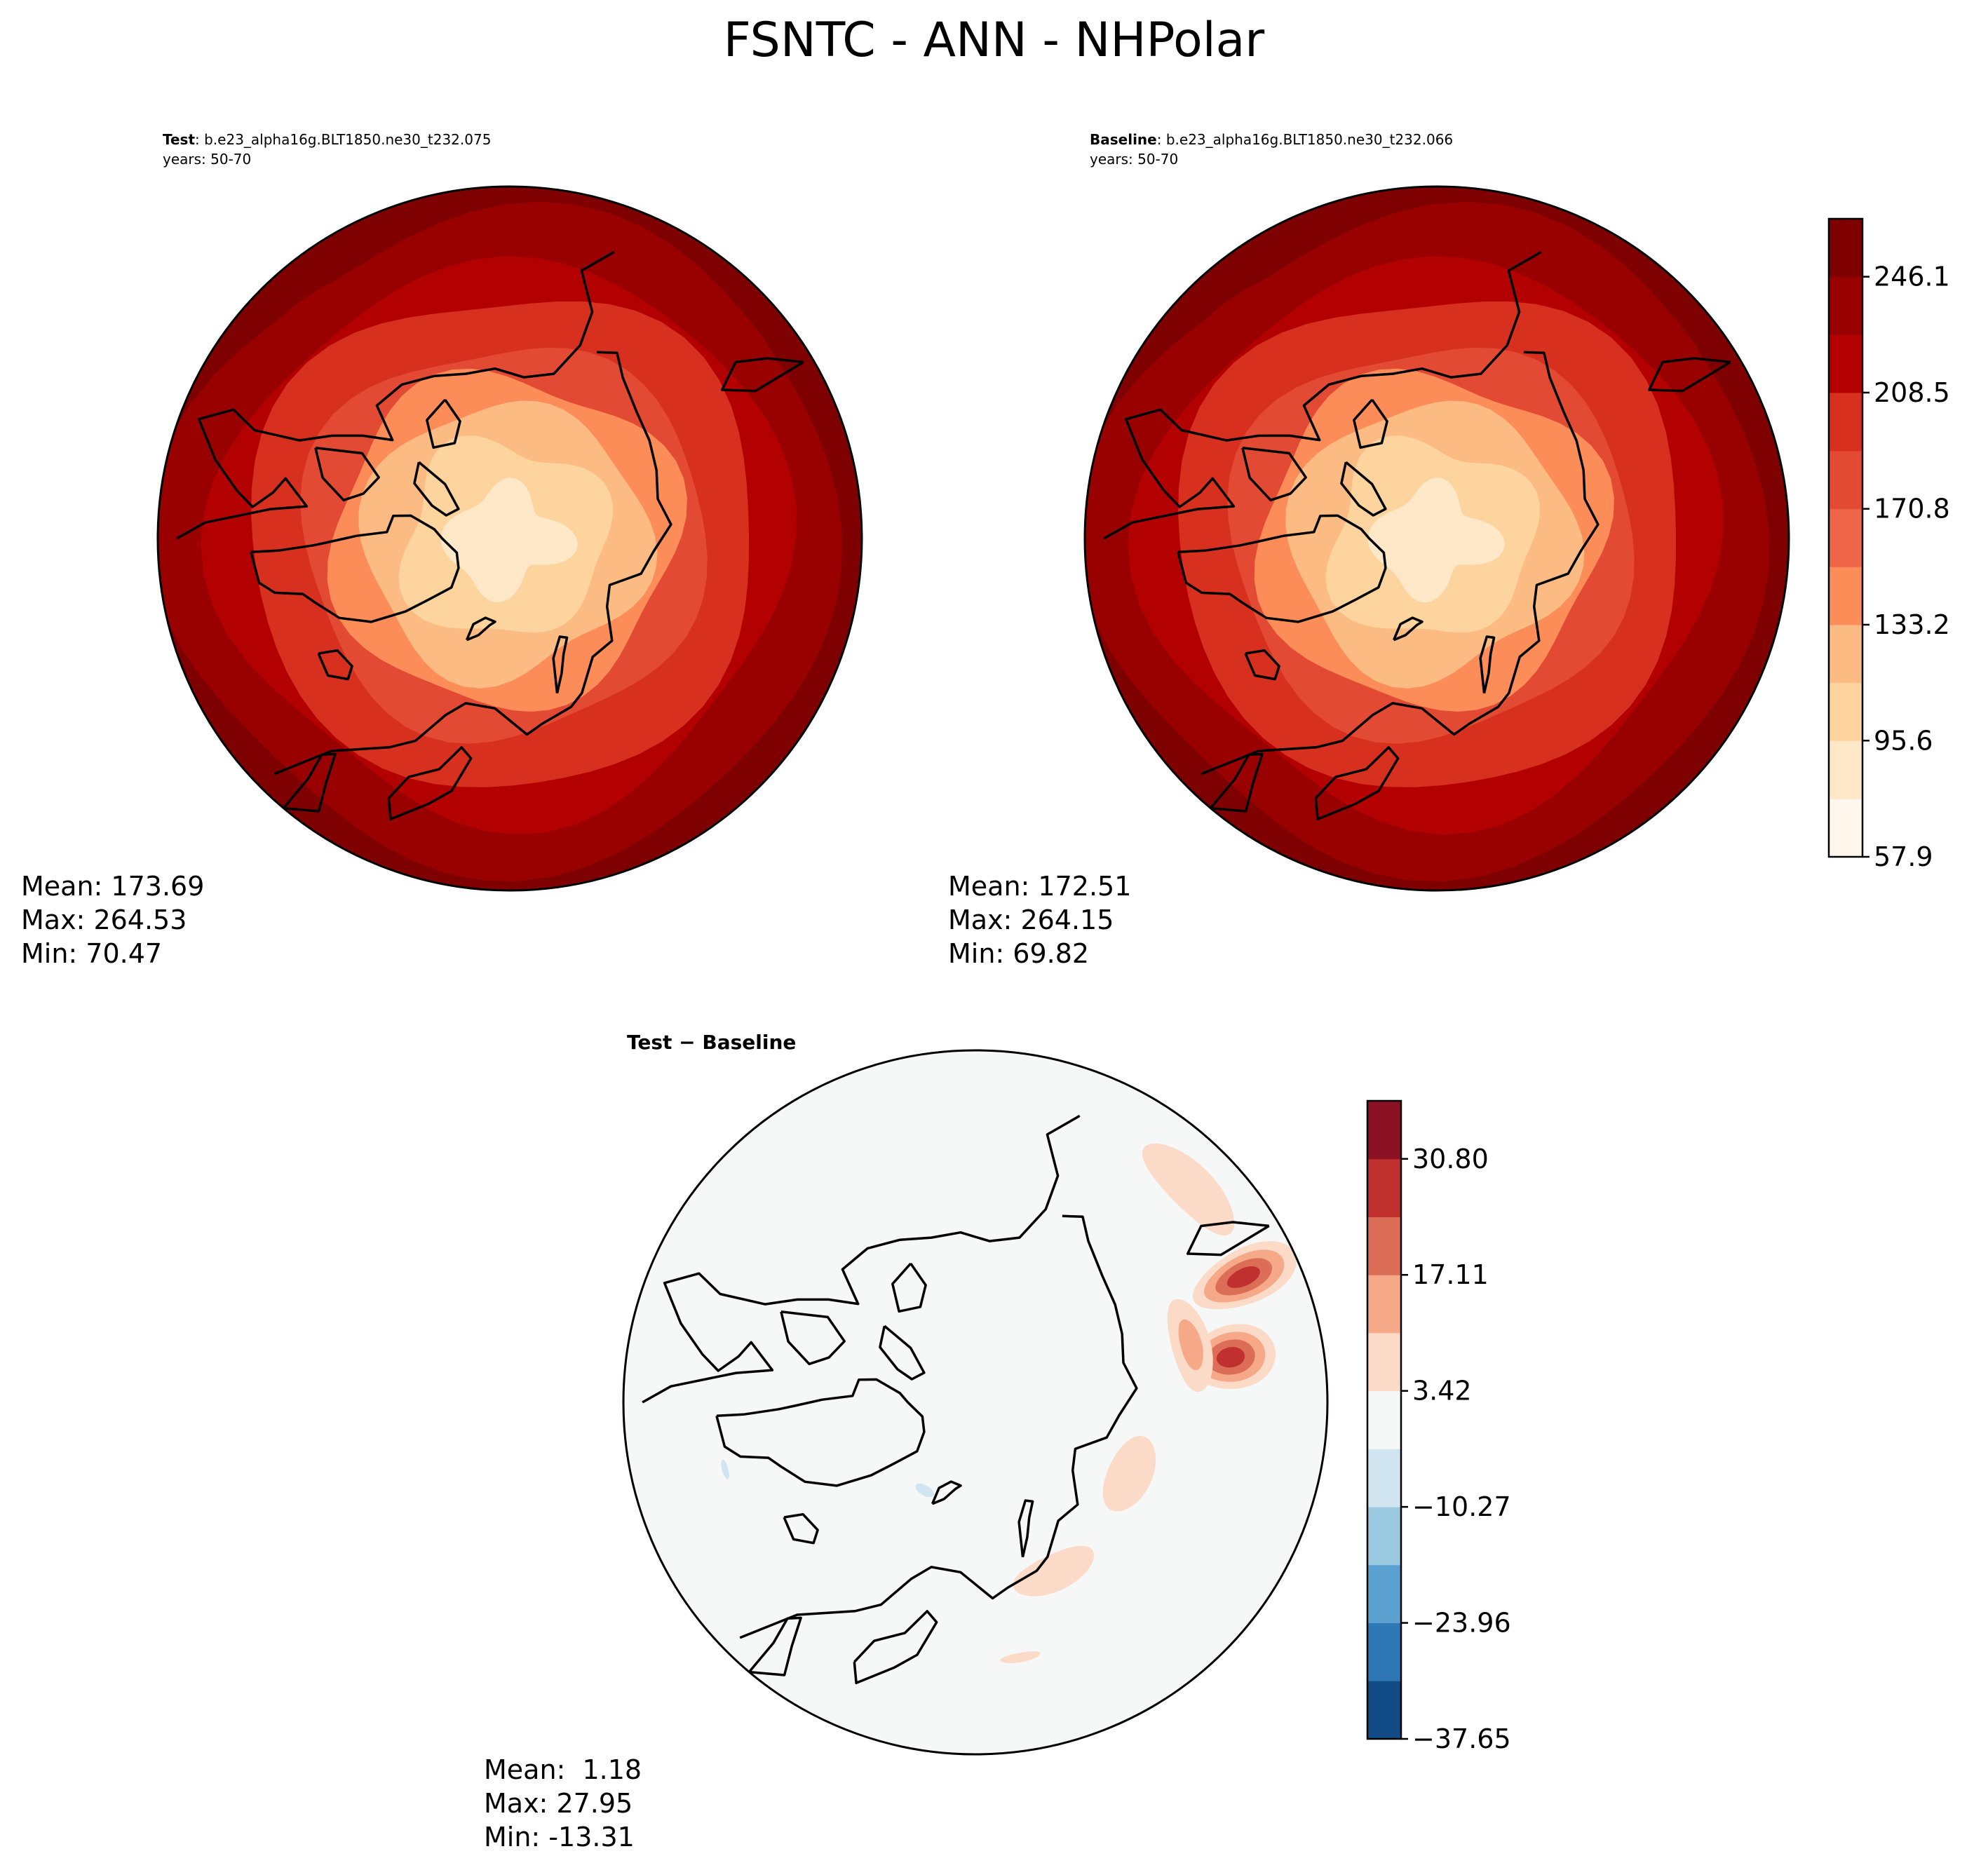 Image resolution: width=1988 pixels, height=1870 pixels. Describe the element at coordinates (1442, 1392) in the screenshot. I see `colorbar-tick-label: 3.42` at that location.